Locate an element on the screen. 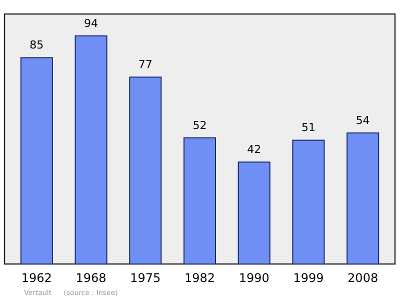  x-tick-label: 1999 is located at coordinates (308, 278).